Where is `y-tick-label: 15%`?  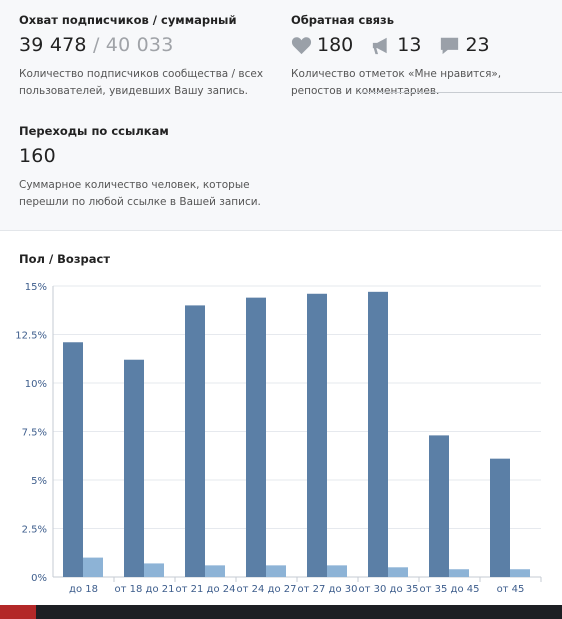 y-tick-label: 15% is located at coordinates (36, 287).